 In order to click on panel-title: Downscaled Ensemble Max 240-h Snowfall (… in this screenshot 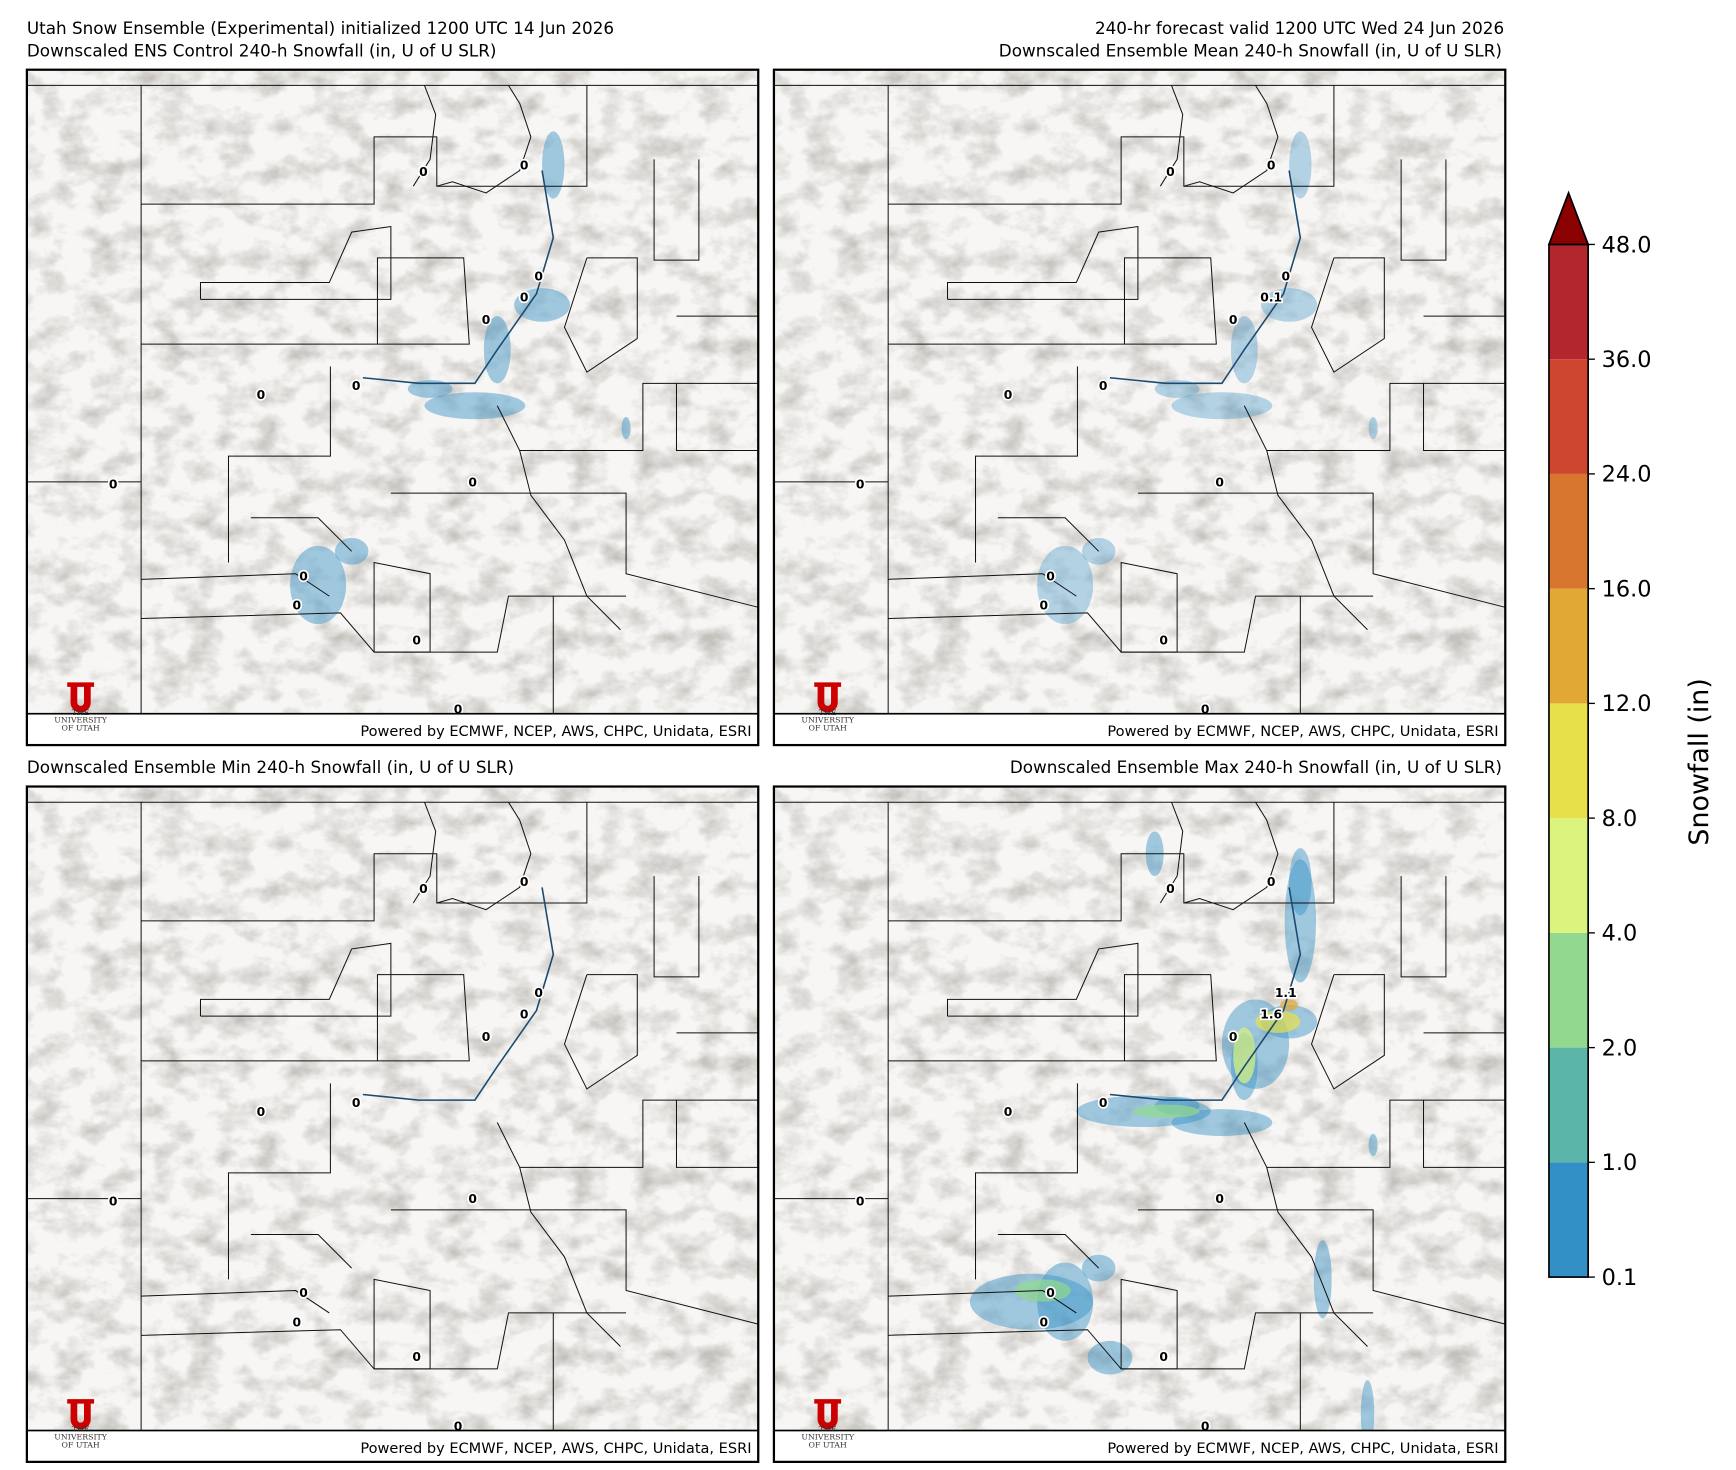, I will do `click(1256, 767)`.